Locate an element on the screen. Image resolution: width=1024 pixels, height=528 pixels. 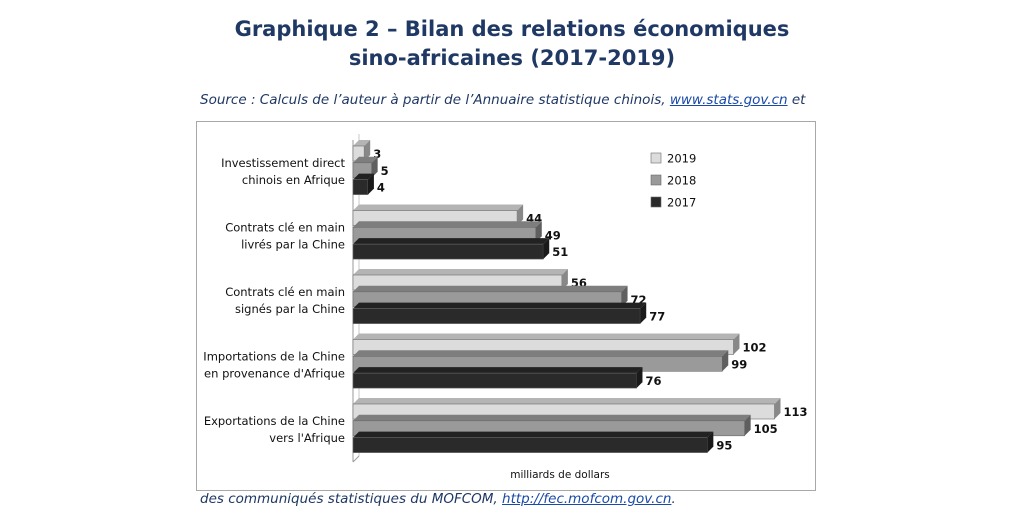
data-label: 99 is located at coordinates (739, 364).